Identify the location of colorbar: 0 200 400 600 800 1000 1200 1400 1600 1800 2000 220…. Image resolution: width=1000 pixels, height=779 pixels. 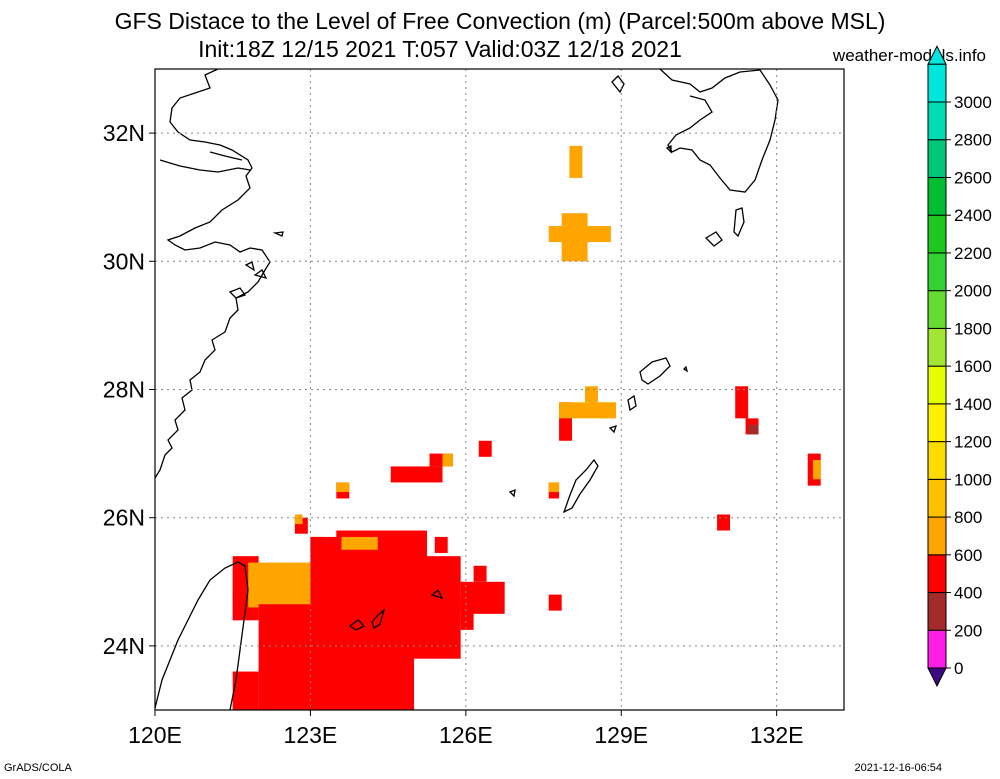
(959, 366).